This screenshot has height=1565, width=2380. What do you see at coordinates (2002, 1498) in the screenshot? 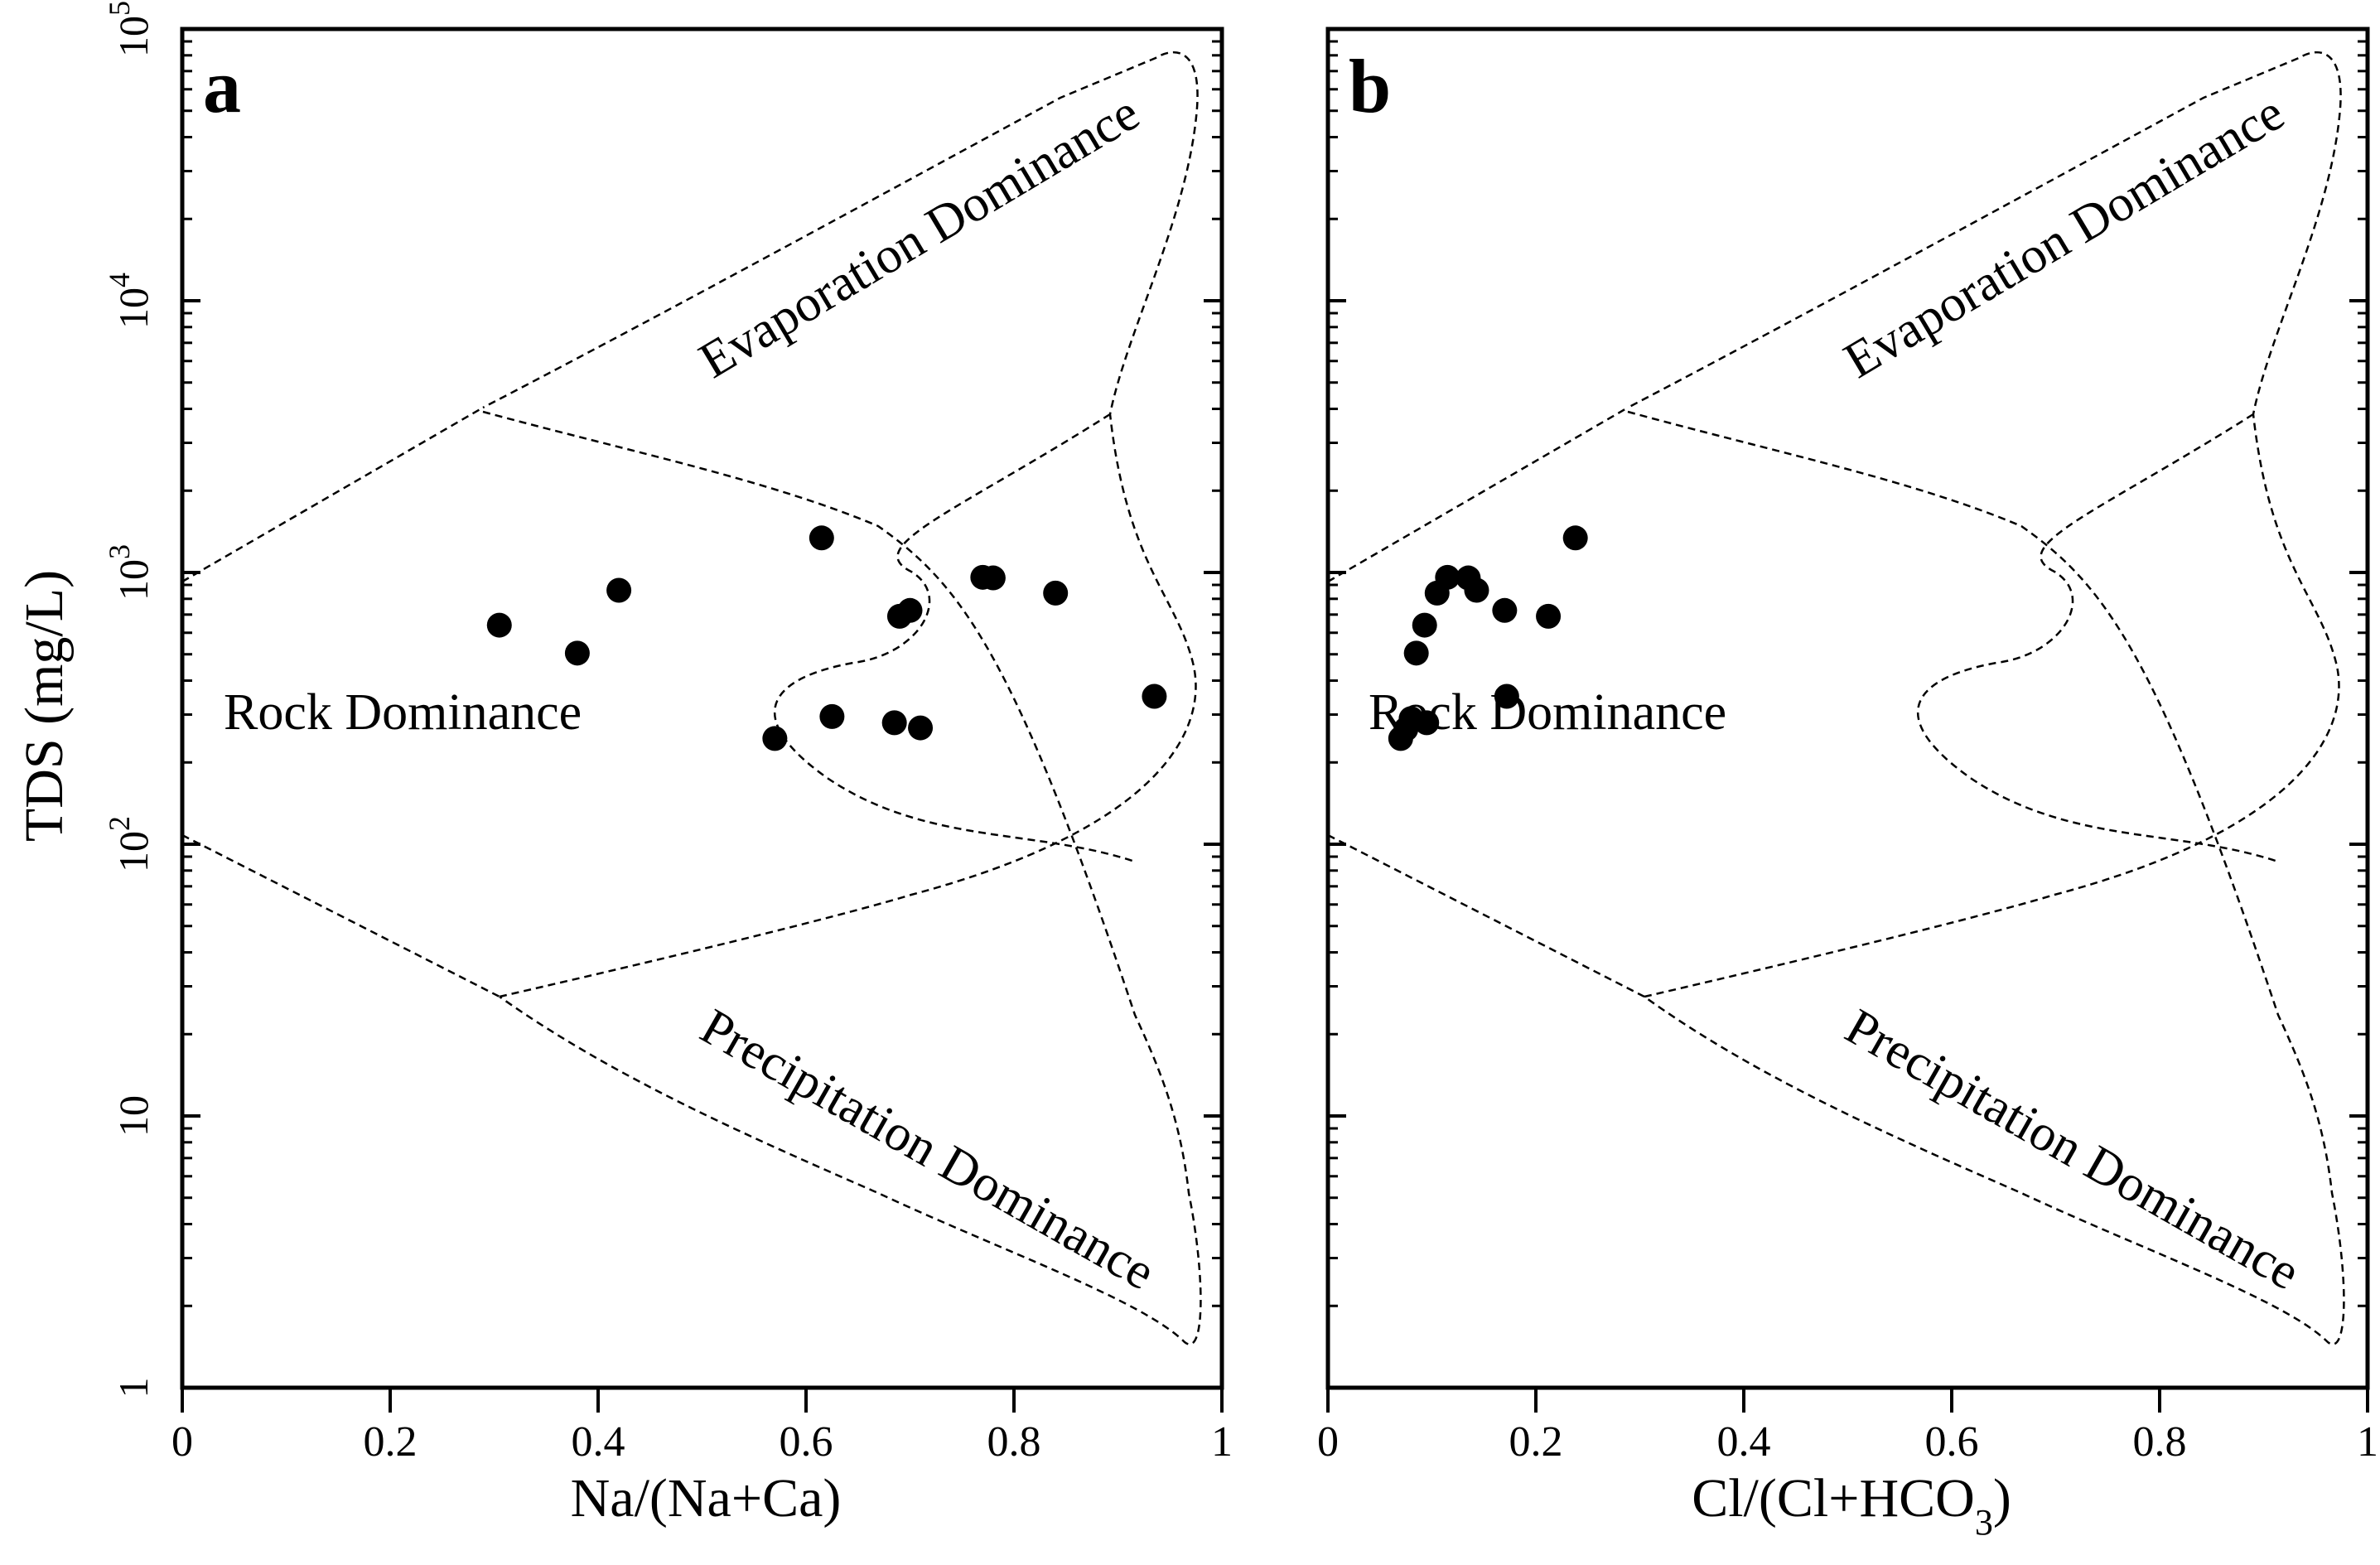
I see `x-axis-label-b-end: )` at bounding box center [2002, 1498].